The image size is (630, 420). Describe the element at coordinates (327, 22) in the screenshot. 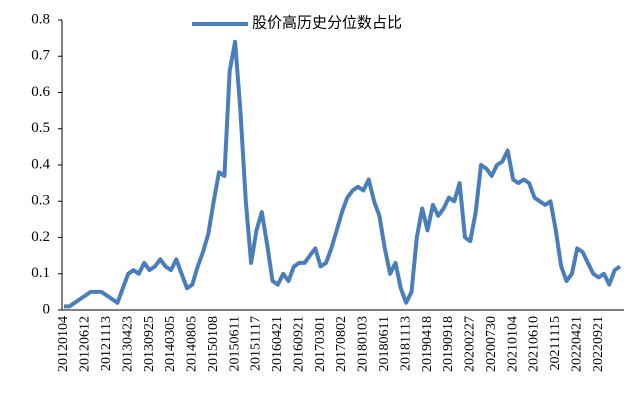

I see `legend-label: 股价高历史分位数占比` at that location.